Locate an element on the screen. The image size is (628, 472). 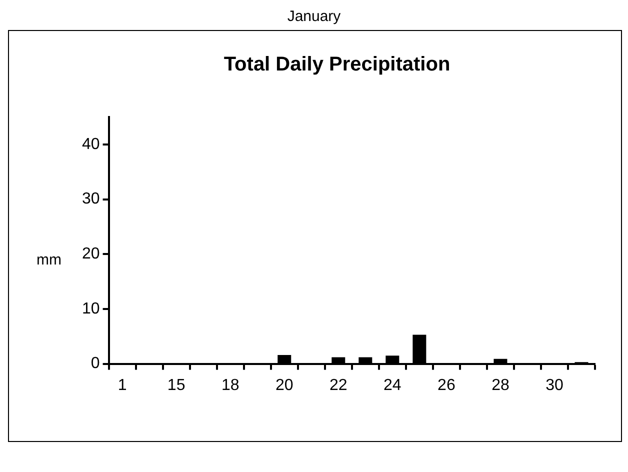
y-tick-label: 0 is located at coordinates (95, 363).